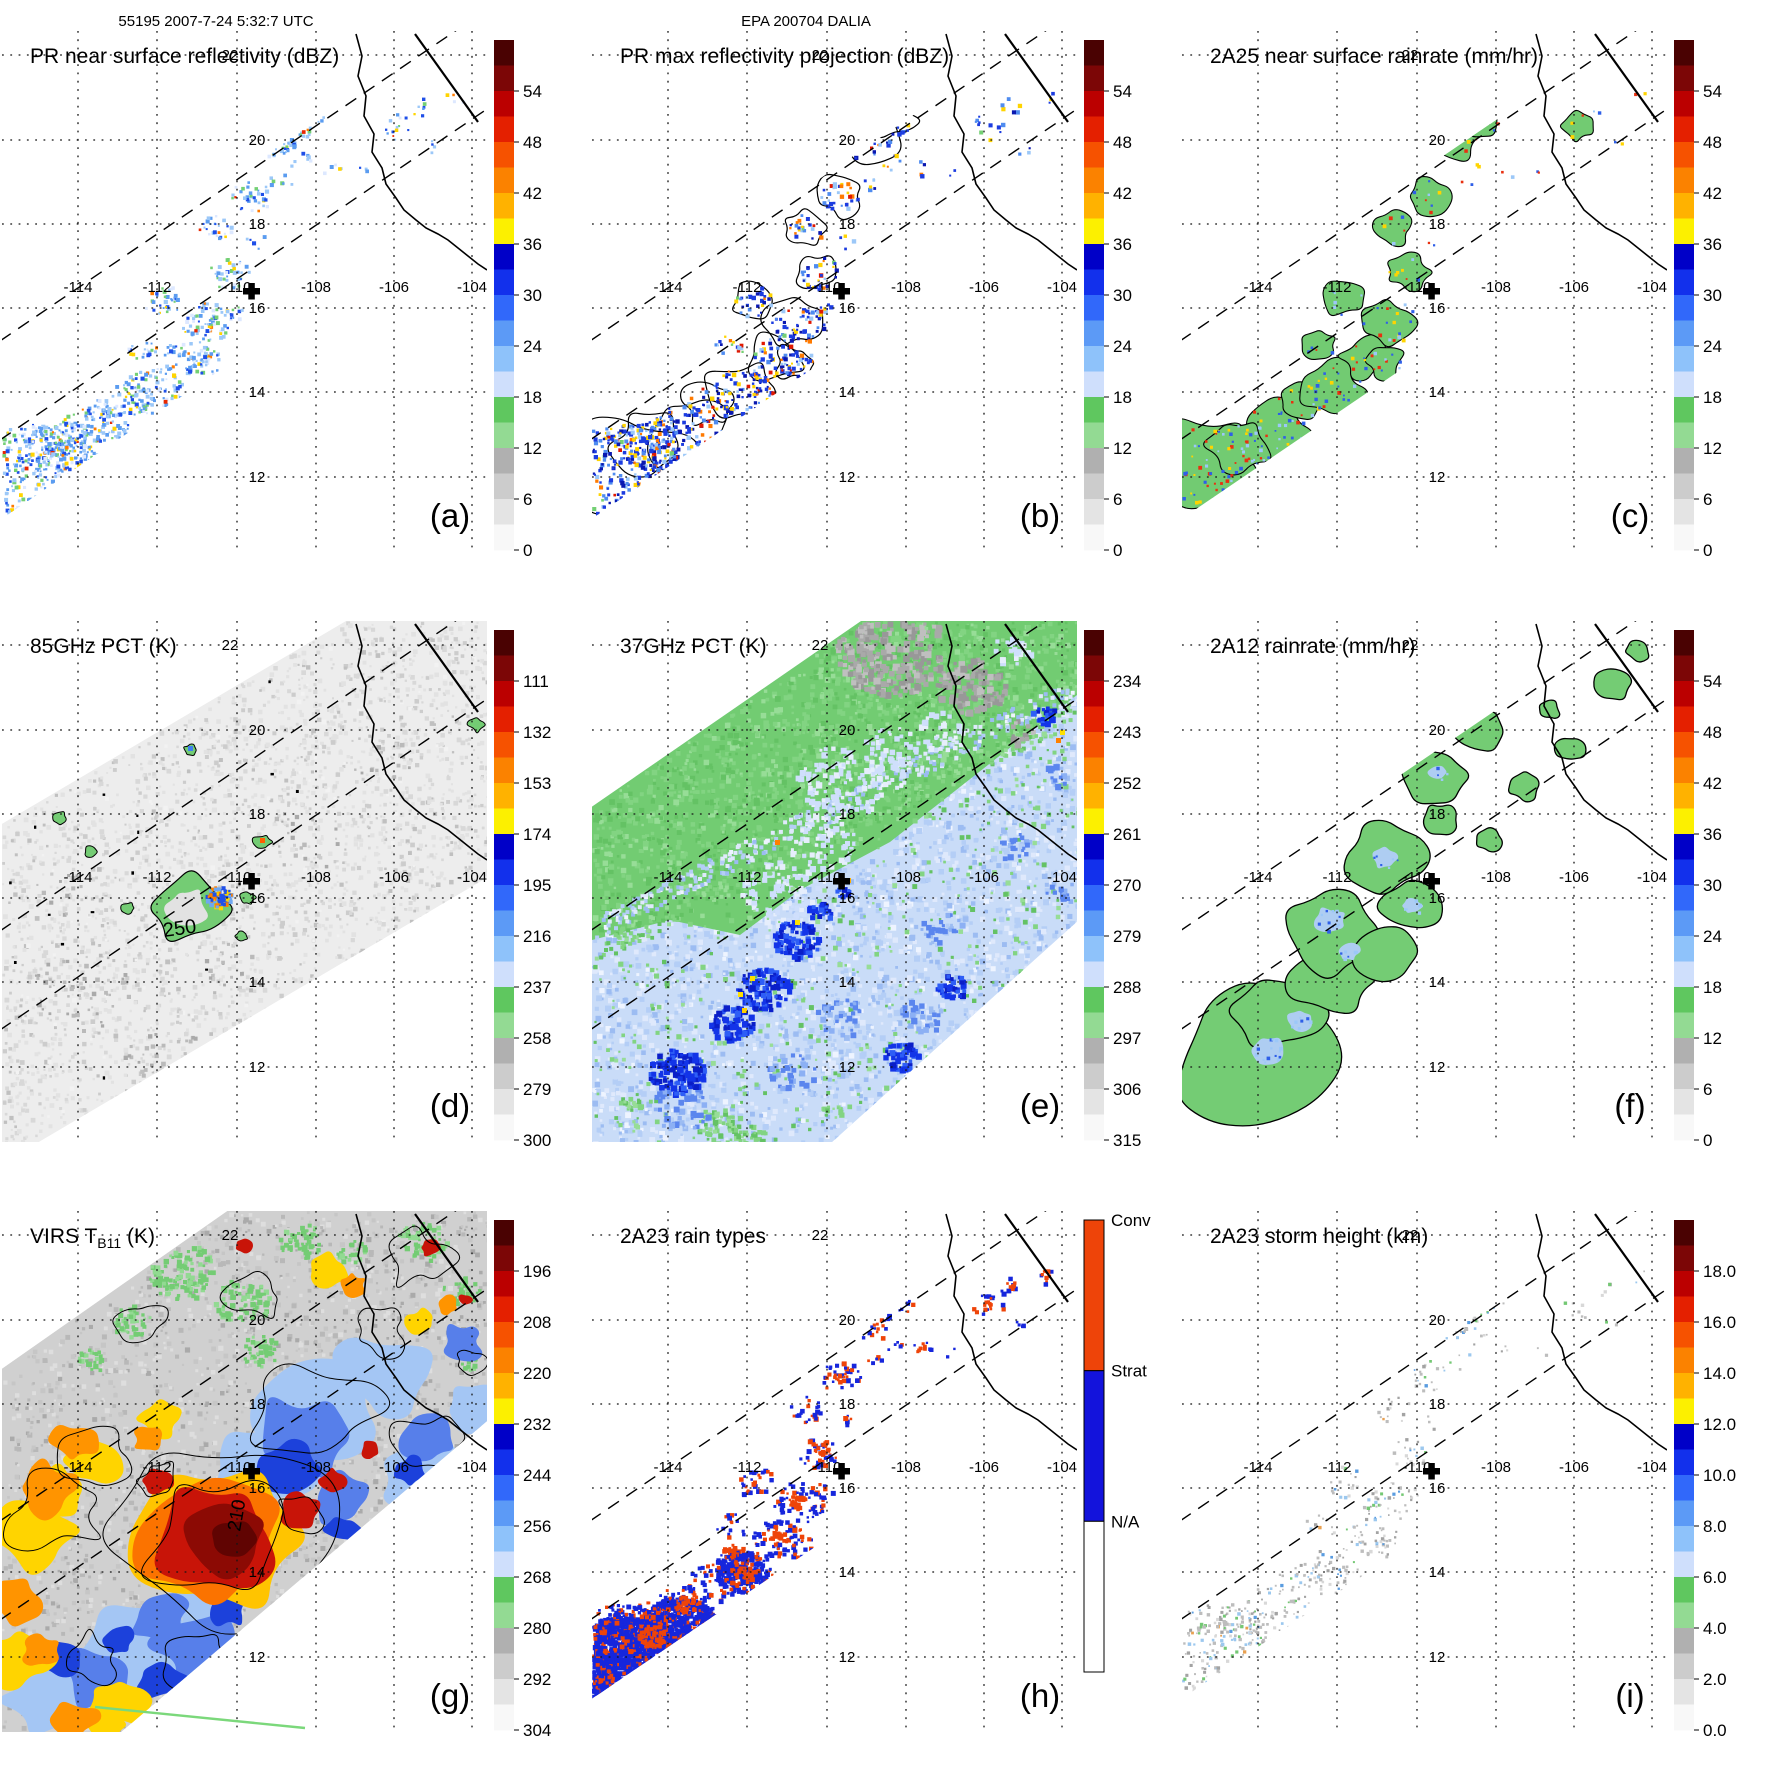  I want to click on graticule-f, so click(1424, 881).